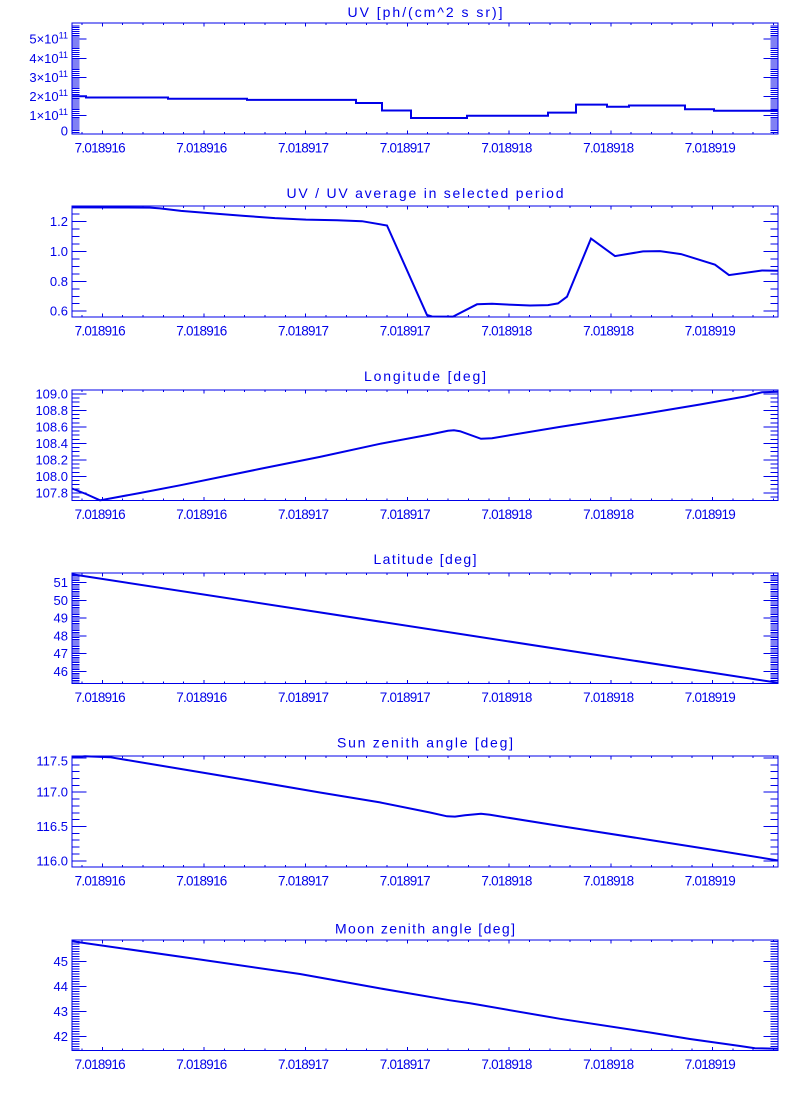  I want to click on svg-text: 0.6, so click(59, 311).